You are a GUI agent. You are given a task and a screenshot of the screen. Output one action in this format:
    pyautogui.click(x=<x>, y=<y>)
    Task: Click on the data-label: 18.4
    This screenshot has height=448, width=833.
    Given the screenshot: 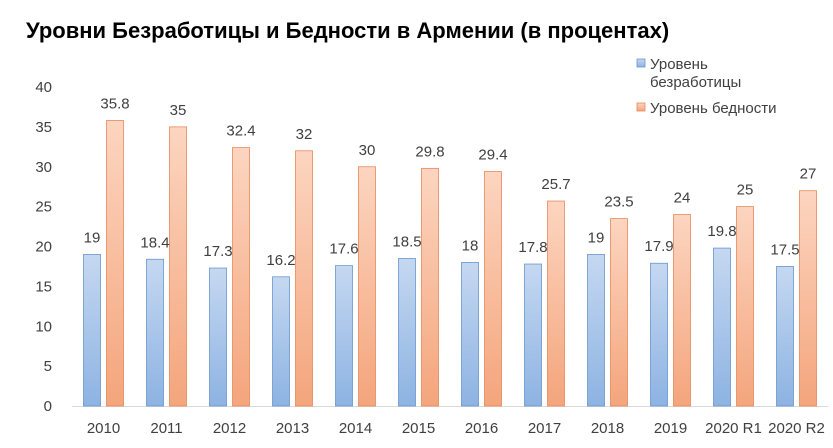 What is the action you would take?
    pyautogui.click(x=154, y=242)
    